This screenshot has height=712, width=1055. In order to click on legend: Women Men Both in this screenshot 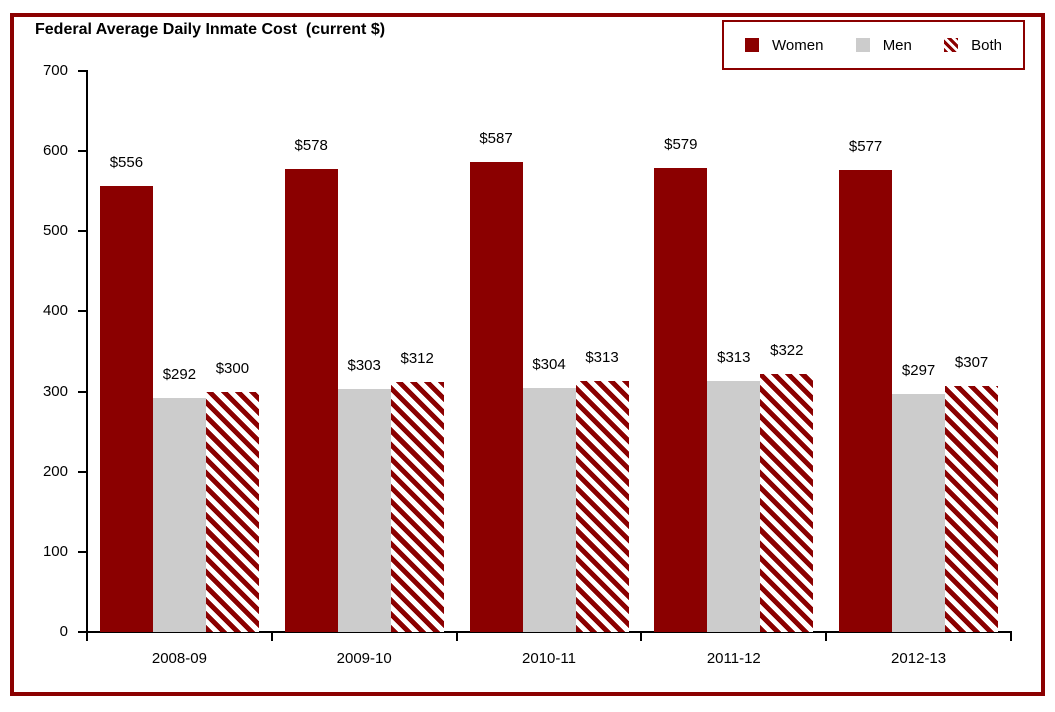, I will do `click(873, 45)`.